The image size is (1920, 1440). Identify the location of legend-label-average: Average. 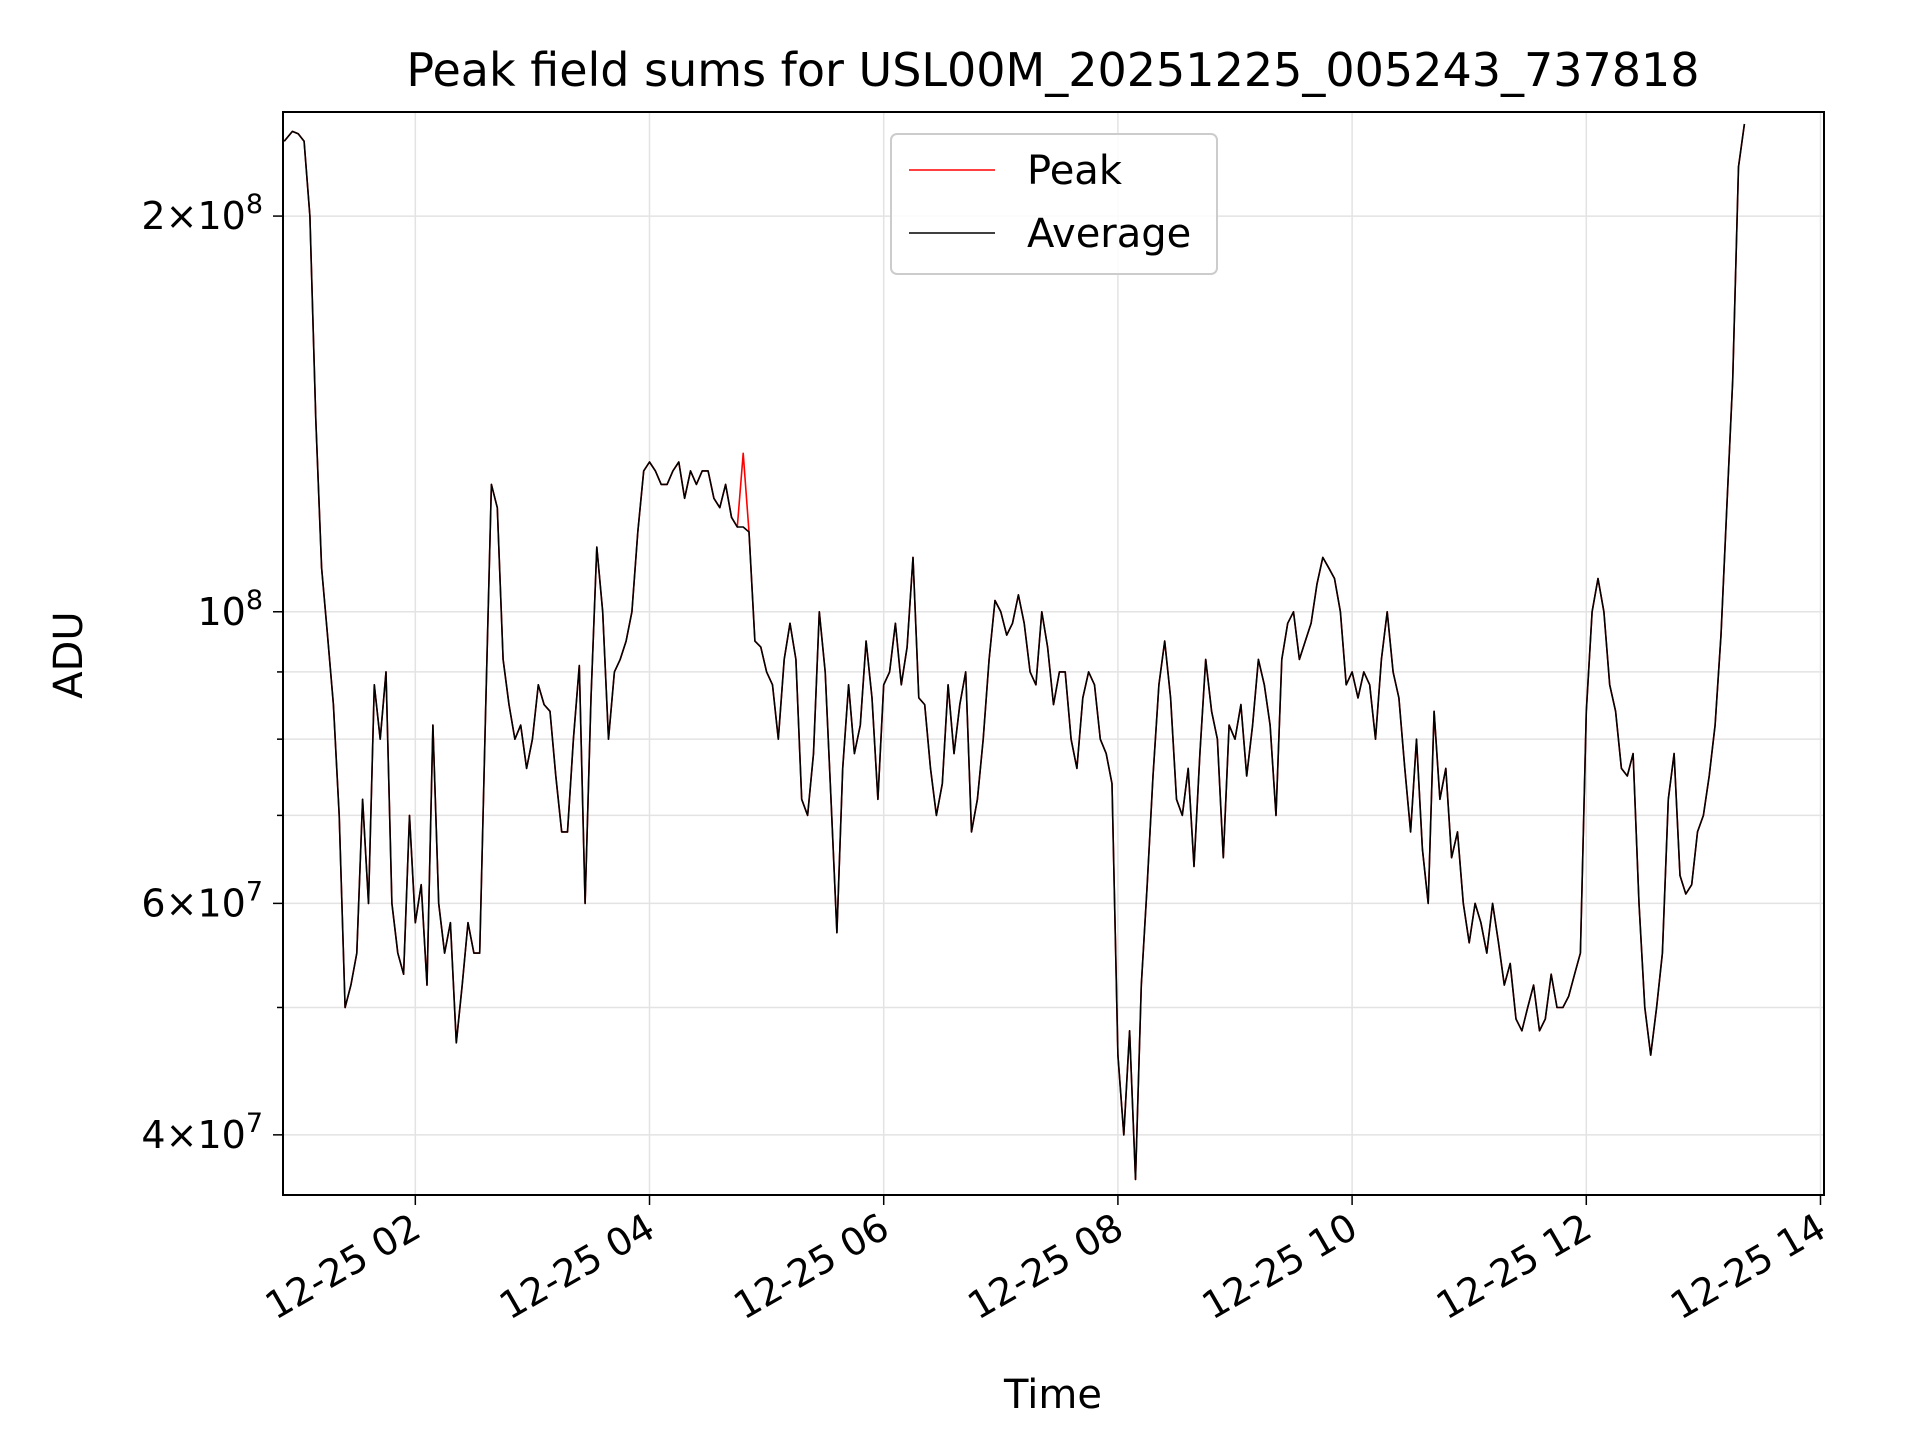
(1109, 234).